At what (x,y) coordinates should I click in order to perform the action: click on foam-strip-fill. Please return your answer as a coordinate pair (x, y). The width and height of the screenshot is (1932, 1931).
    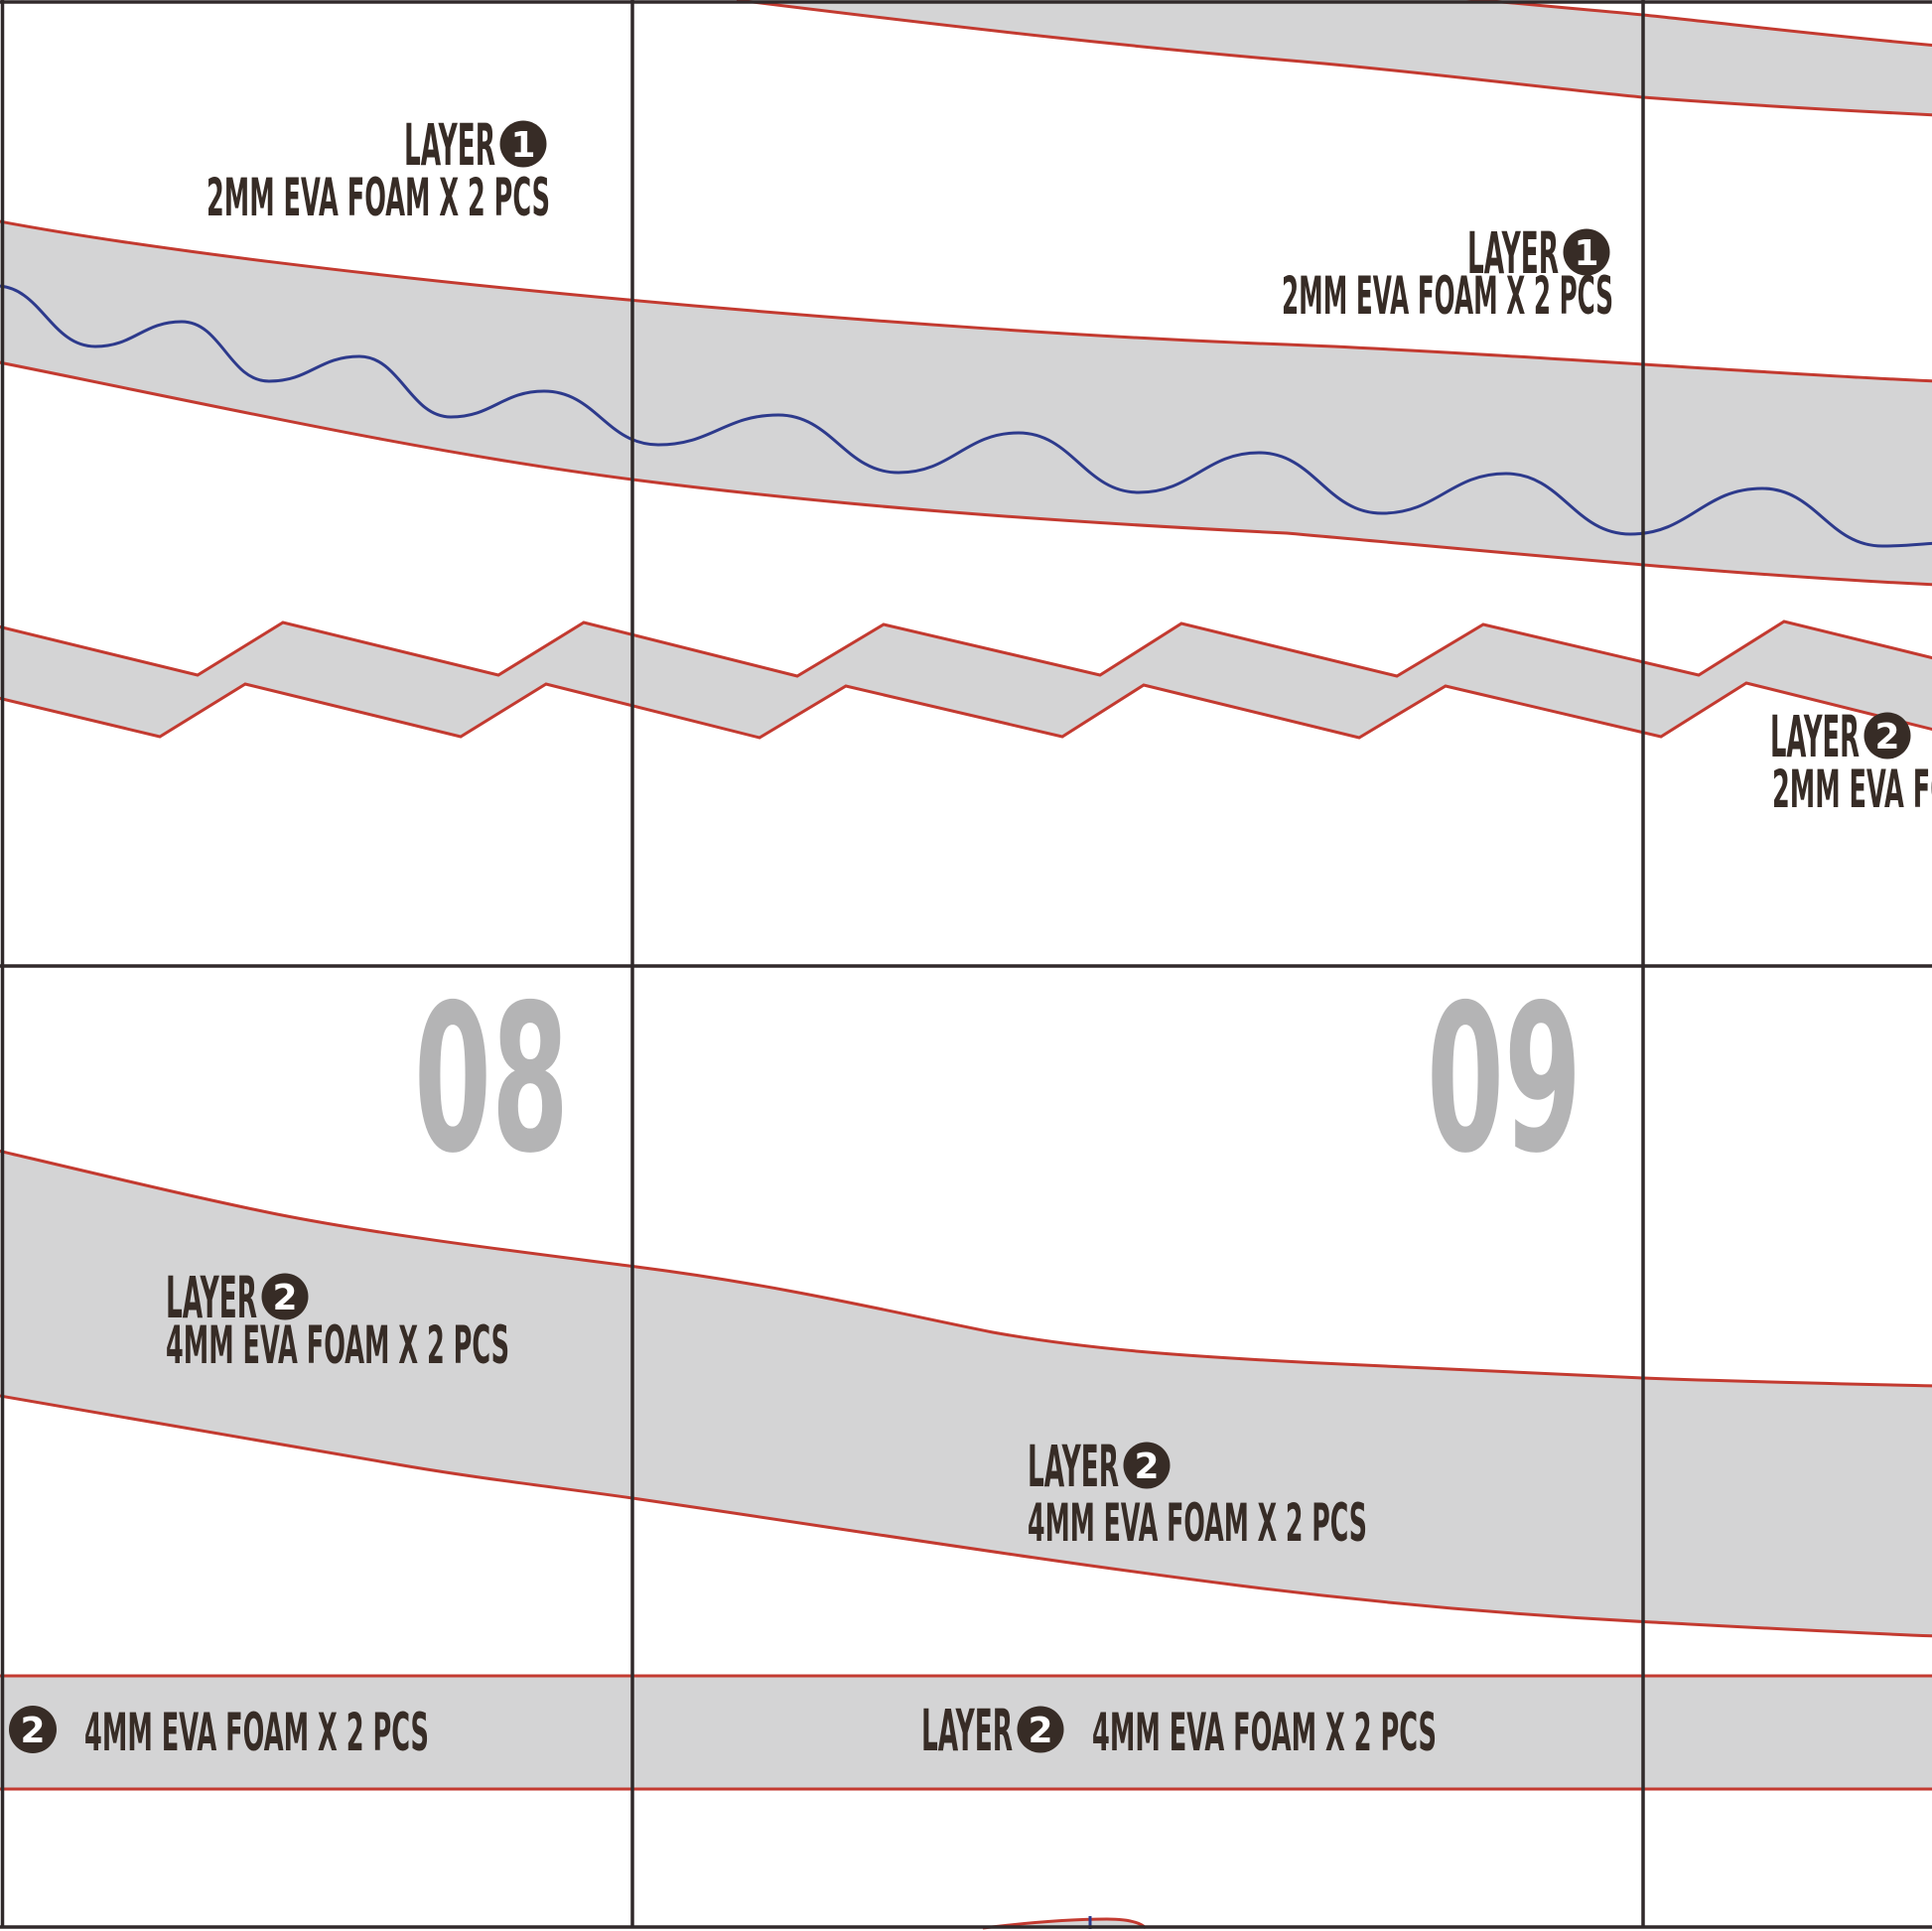
    Looking at the image, I should click on (966, 1732).